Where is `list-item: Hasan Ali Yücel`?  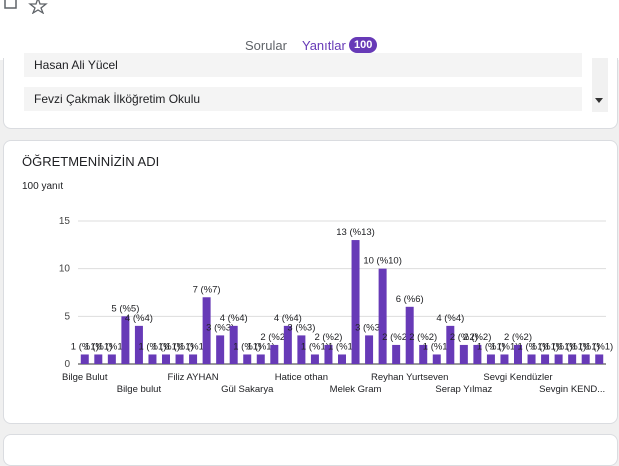 list-item: Hasan Ali Yücel is located at coordinates (303, 65).